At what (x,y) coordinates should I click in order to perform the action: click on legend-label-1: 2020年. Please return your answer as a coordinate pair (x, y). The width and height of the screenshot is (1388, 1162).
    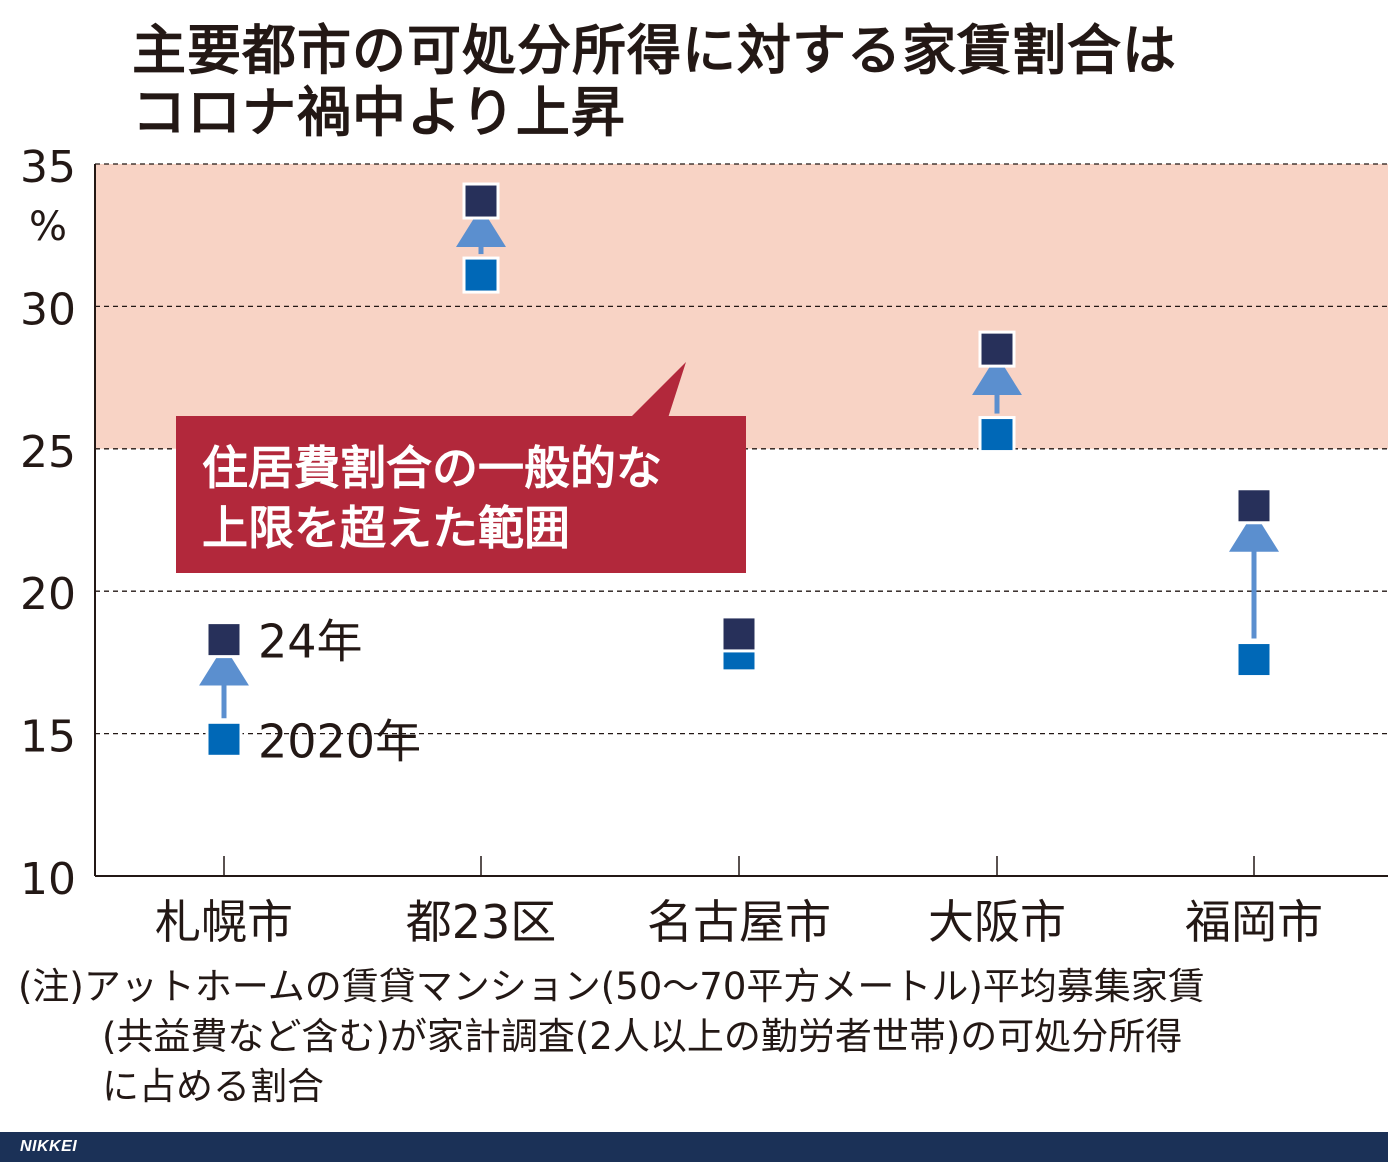
    Looking at the image, I should click on (339, 741).